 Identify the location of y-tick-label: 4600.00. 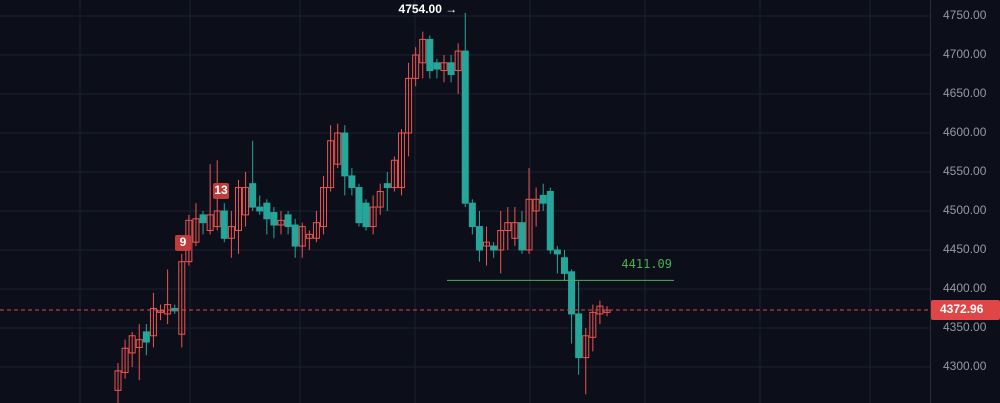
(965, 132).